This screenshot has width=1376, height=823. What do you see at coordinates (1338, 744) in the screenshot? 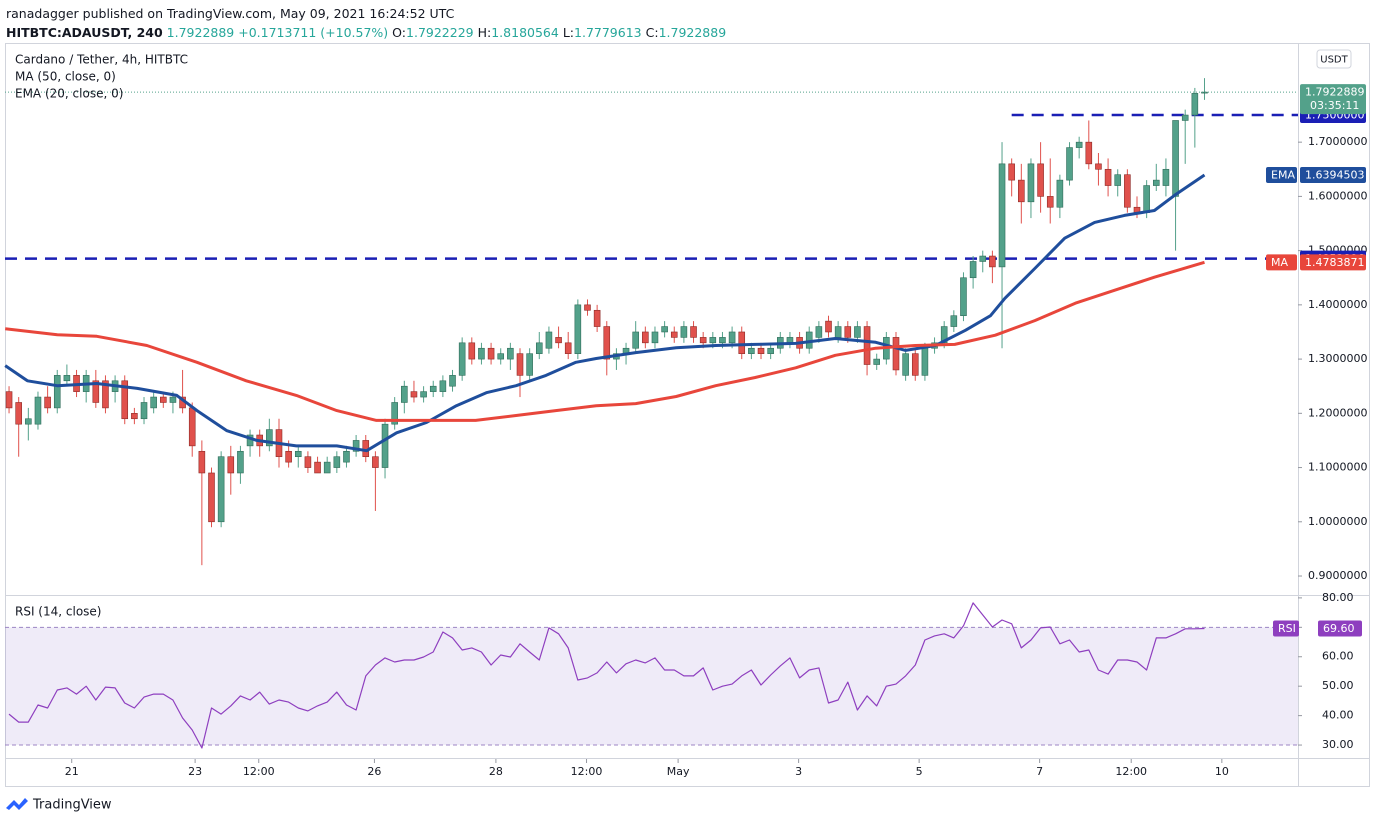
I see `y-tick-label: 30.00` at bounding box center [1338, 744].